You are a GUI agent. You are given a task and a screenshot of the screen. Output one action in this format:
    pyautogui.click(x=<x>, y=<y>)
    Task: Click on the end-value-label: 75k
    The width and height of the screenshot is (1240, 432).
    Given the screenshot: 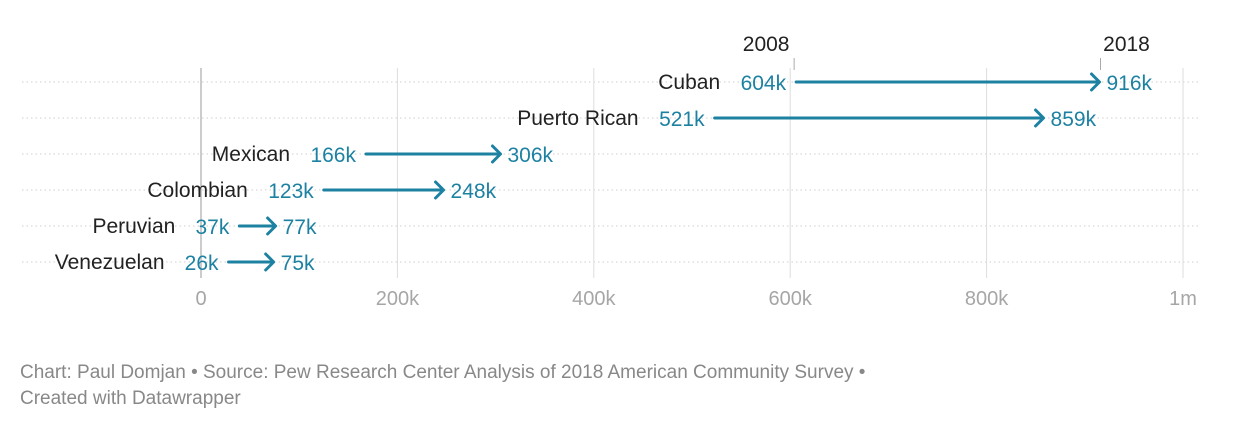 What is the action you would take?
    pyautogui.click(x=298, y=263)
    